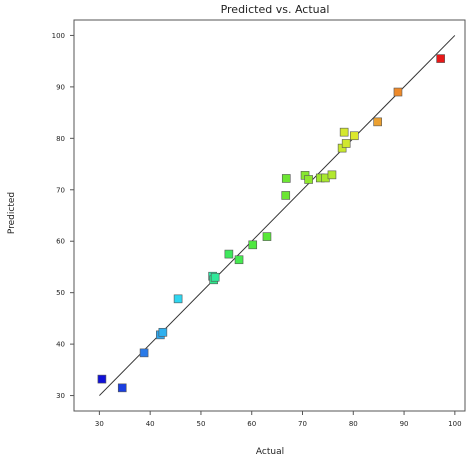 The width and height of the screenshot is (474, 457). Describe the element at coordinates (60, 139) in the screenshot. I see `y-tick-label: 80` at that location.